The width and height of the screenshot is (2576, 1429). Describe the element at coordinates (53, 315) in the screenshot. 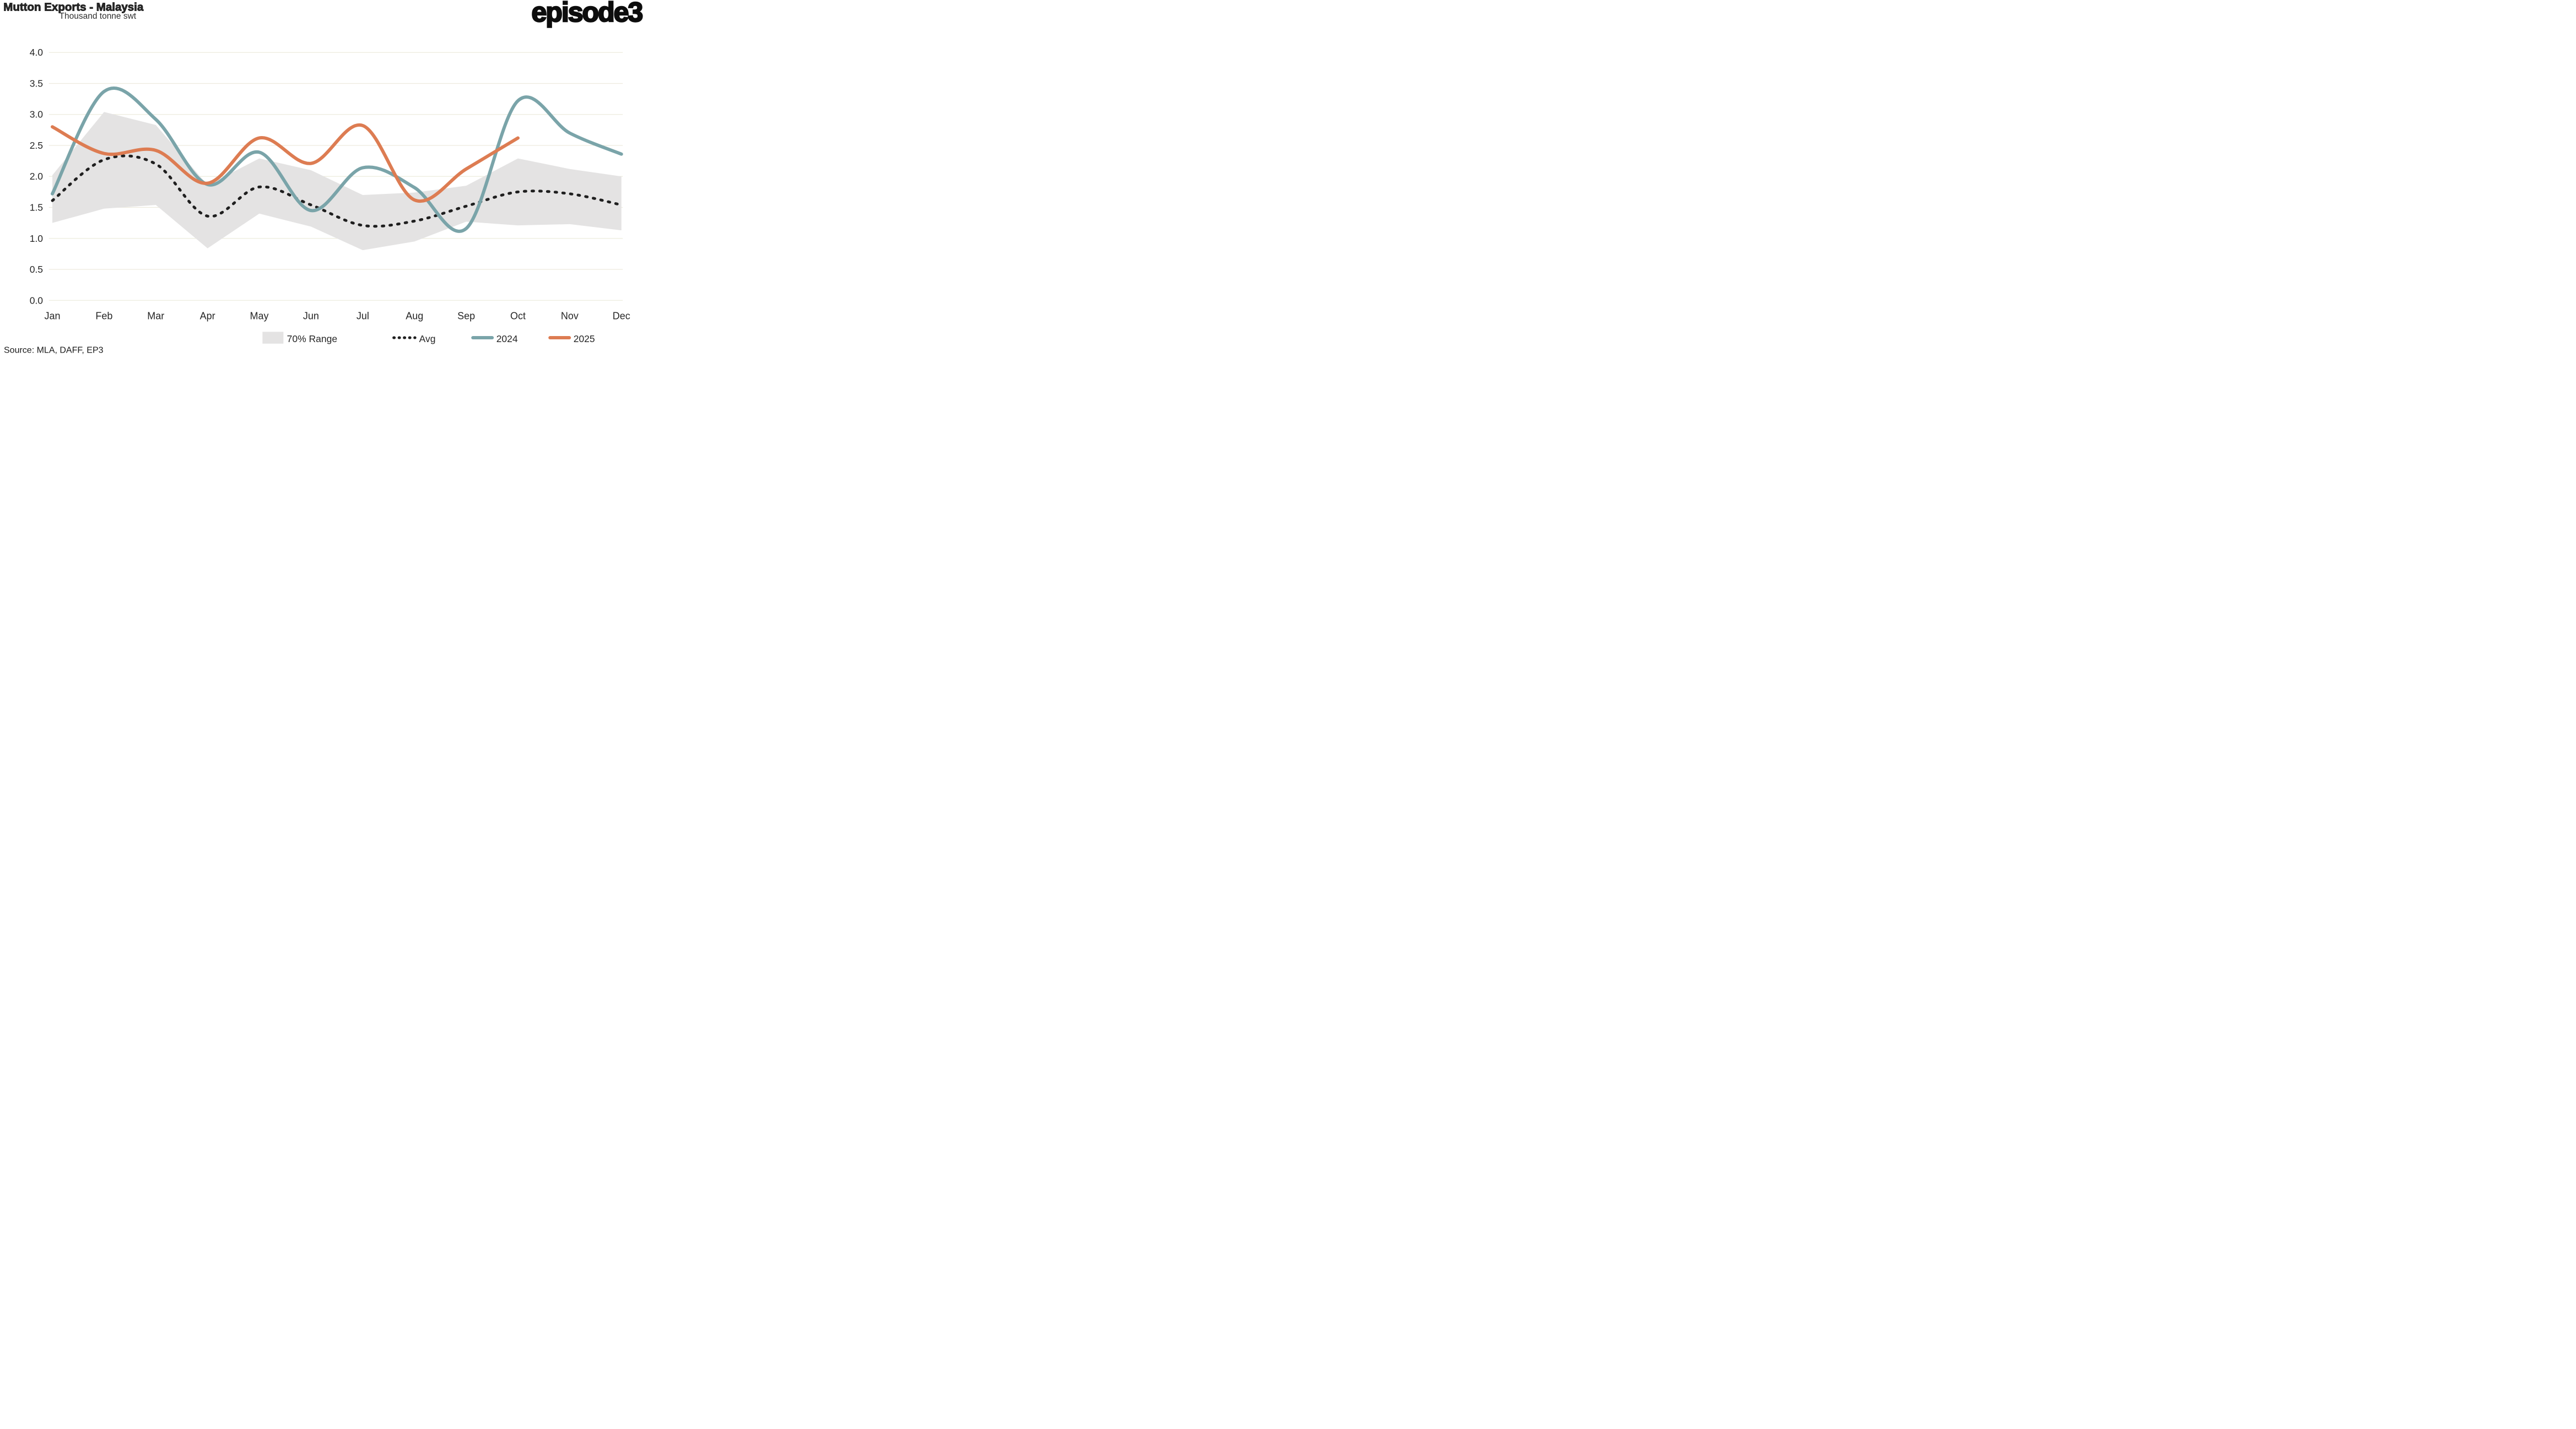

I see `x-axis-month-label: Jan` at that location.